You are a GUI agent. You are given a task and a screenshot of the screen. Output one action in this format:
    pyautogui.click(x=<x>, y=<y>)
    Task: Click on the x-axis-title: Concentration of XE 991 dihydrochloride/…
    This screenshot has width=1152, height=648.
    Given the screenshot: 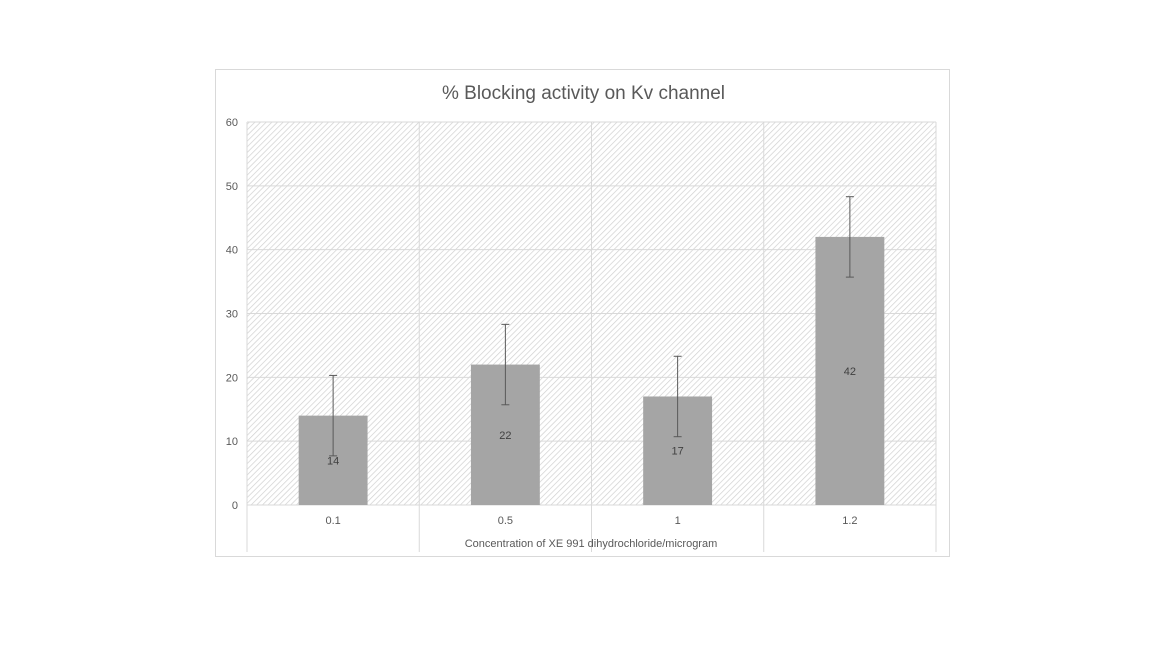 What is the action you would take?
    pyautogui.click(x=591, y=544)
    